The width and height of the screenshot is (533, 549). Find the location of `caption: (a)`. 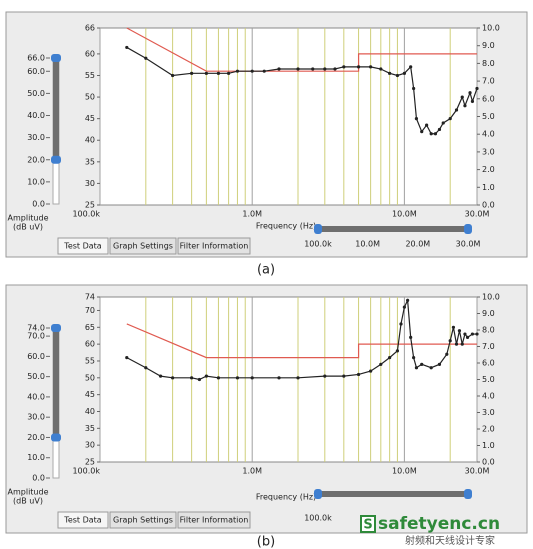

caption: (a) is located at coordinates (266, 270).